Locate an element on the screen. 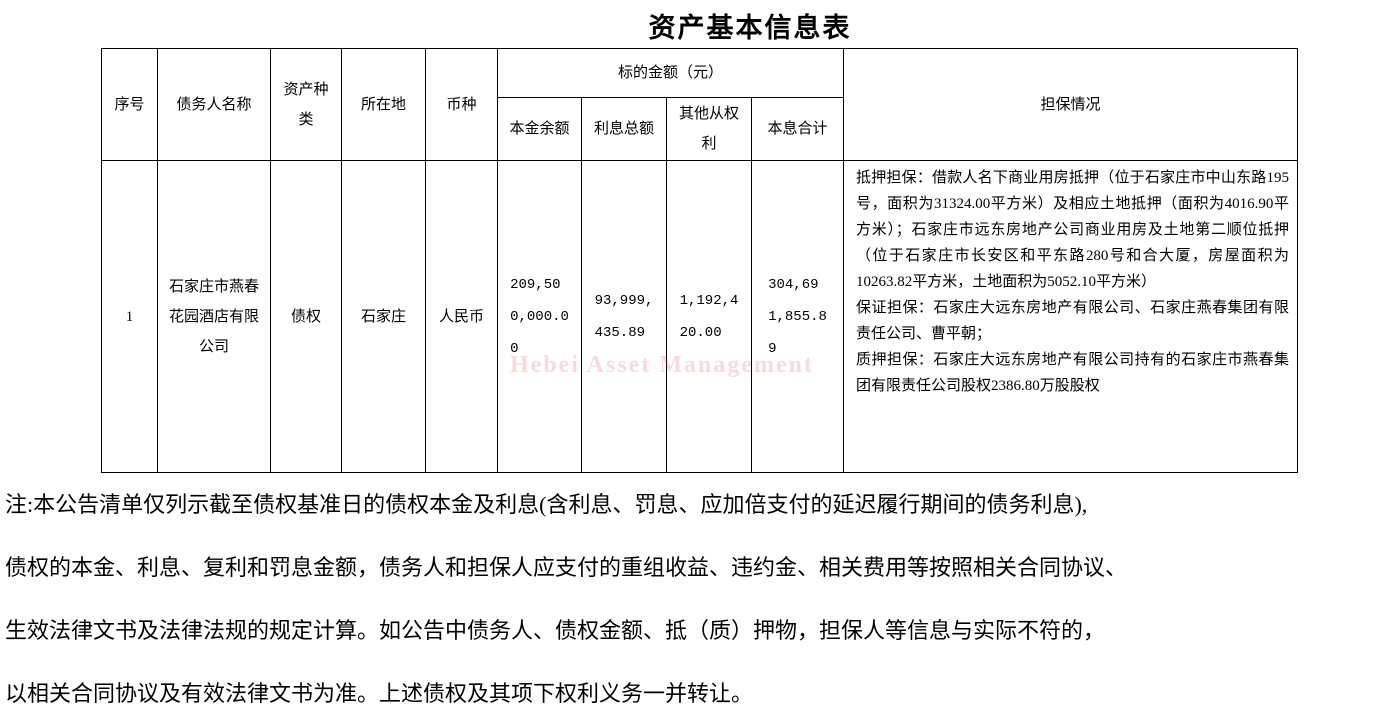 Image resolution: width=1400 pixels, height=719 pixels. amount: 93,999,435.89 is located at coordinates (624, 316).